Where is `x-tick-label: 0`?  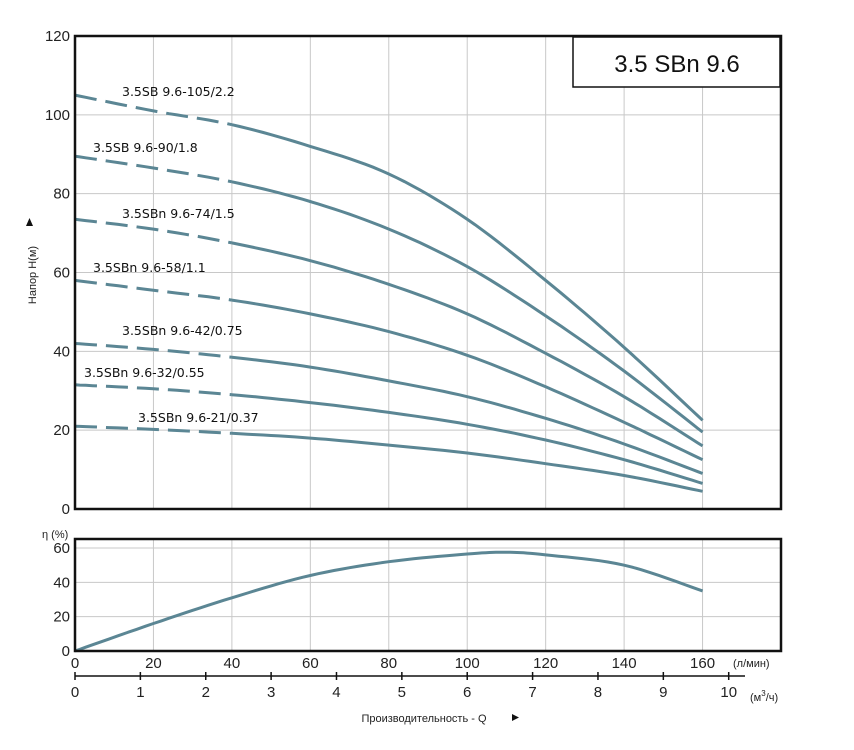 x-tick-label: 0 is located at coordinates (75, 663).